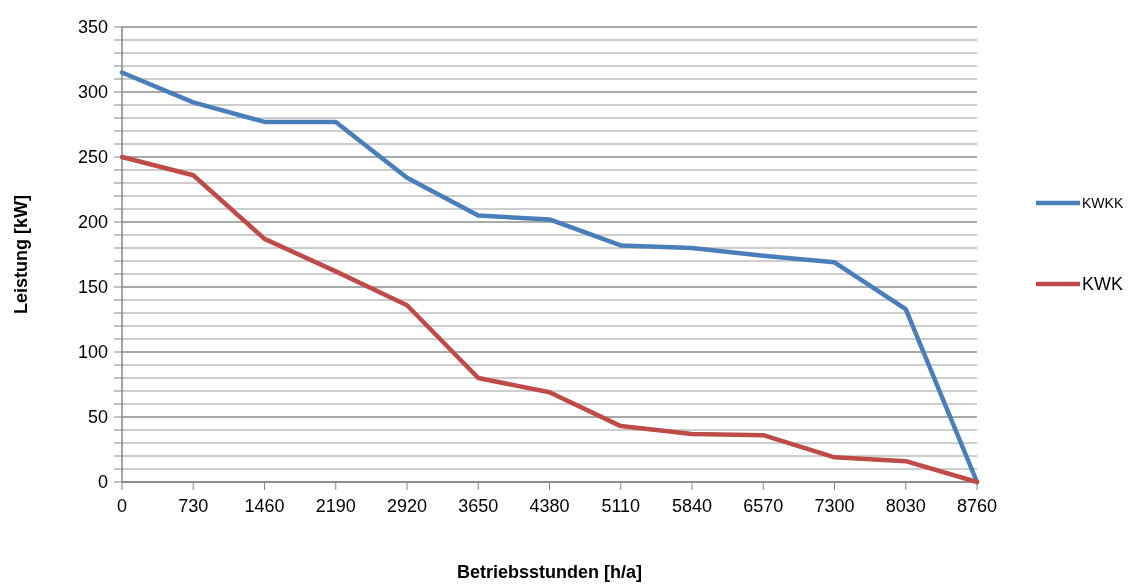 The image size is (1146, 588). What do you see at coordinates (478, 506) in the screenshot?
I see `x-tick-label: 3650` at bounding box center [478, 506].